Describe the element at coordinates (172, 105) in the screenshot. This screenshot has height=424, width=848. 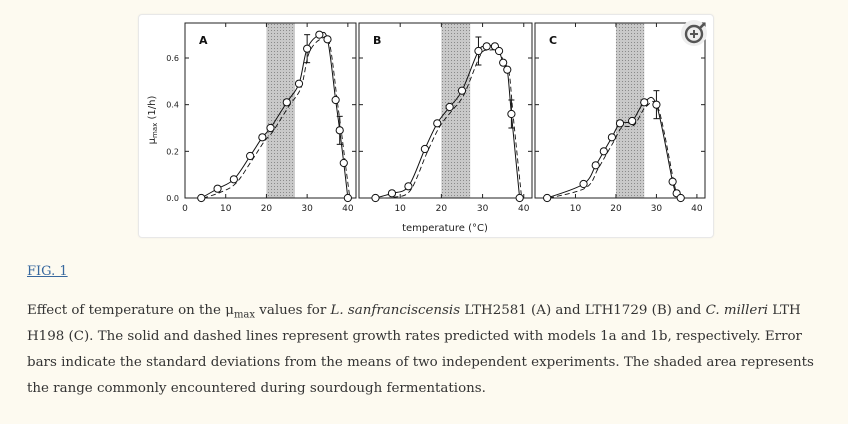
I see `y-tick-label: 0.4` at that location.